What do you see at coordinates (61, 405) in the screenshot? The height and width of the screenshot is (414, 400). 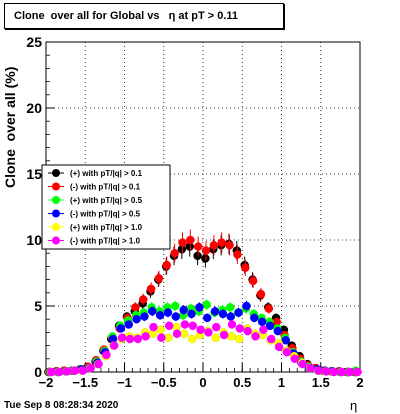 I see `footer-date: Tue Sep 8 08:28:34 2020` at bounding box center [61, 405].